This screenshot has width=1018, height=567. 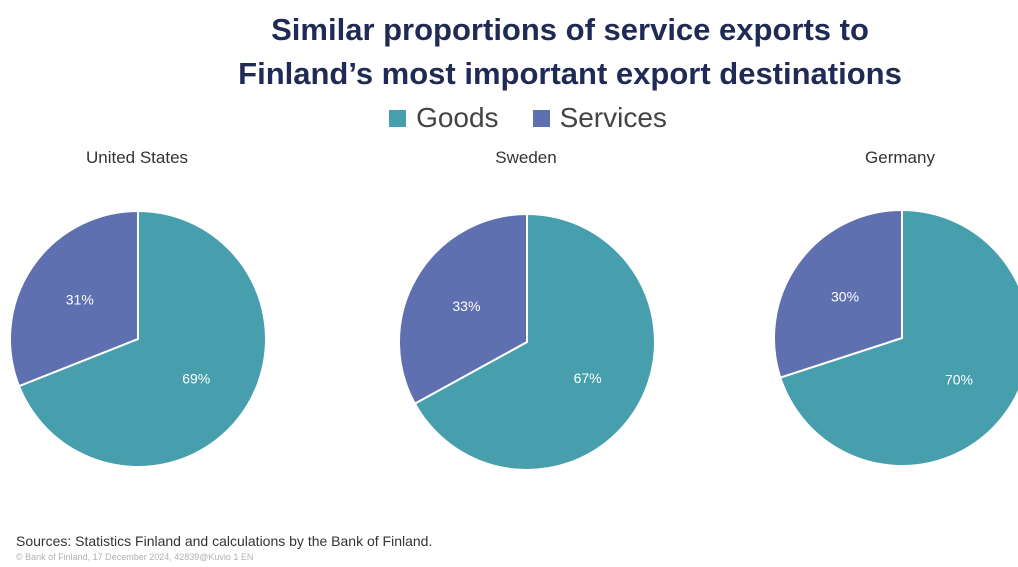 I want to click on legend-swatch-goods, so click(x=398, y=118).